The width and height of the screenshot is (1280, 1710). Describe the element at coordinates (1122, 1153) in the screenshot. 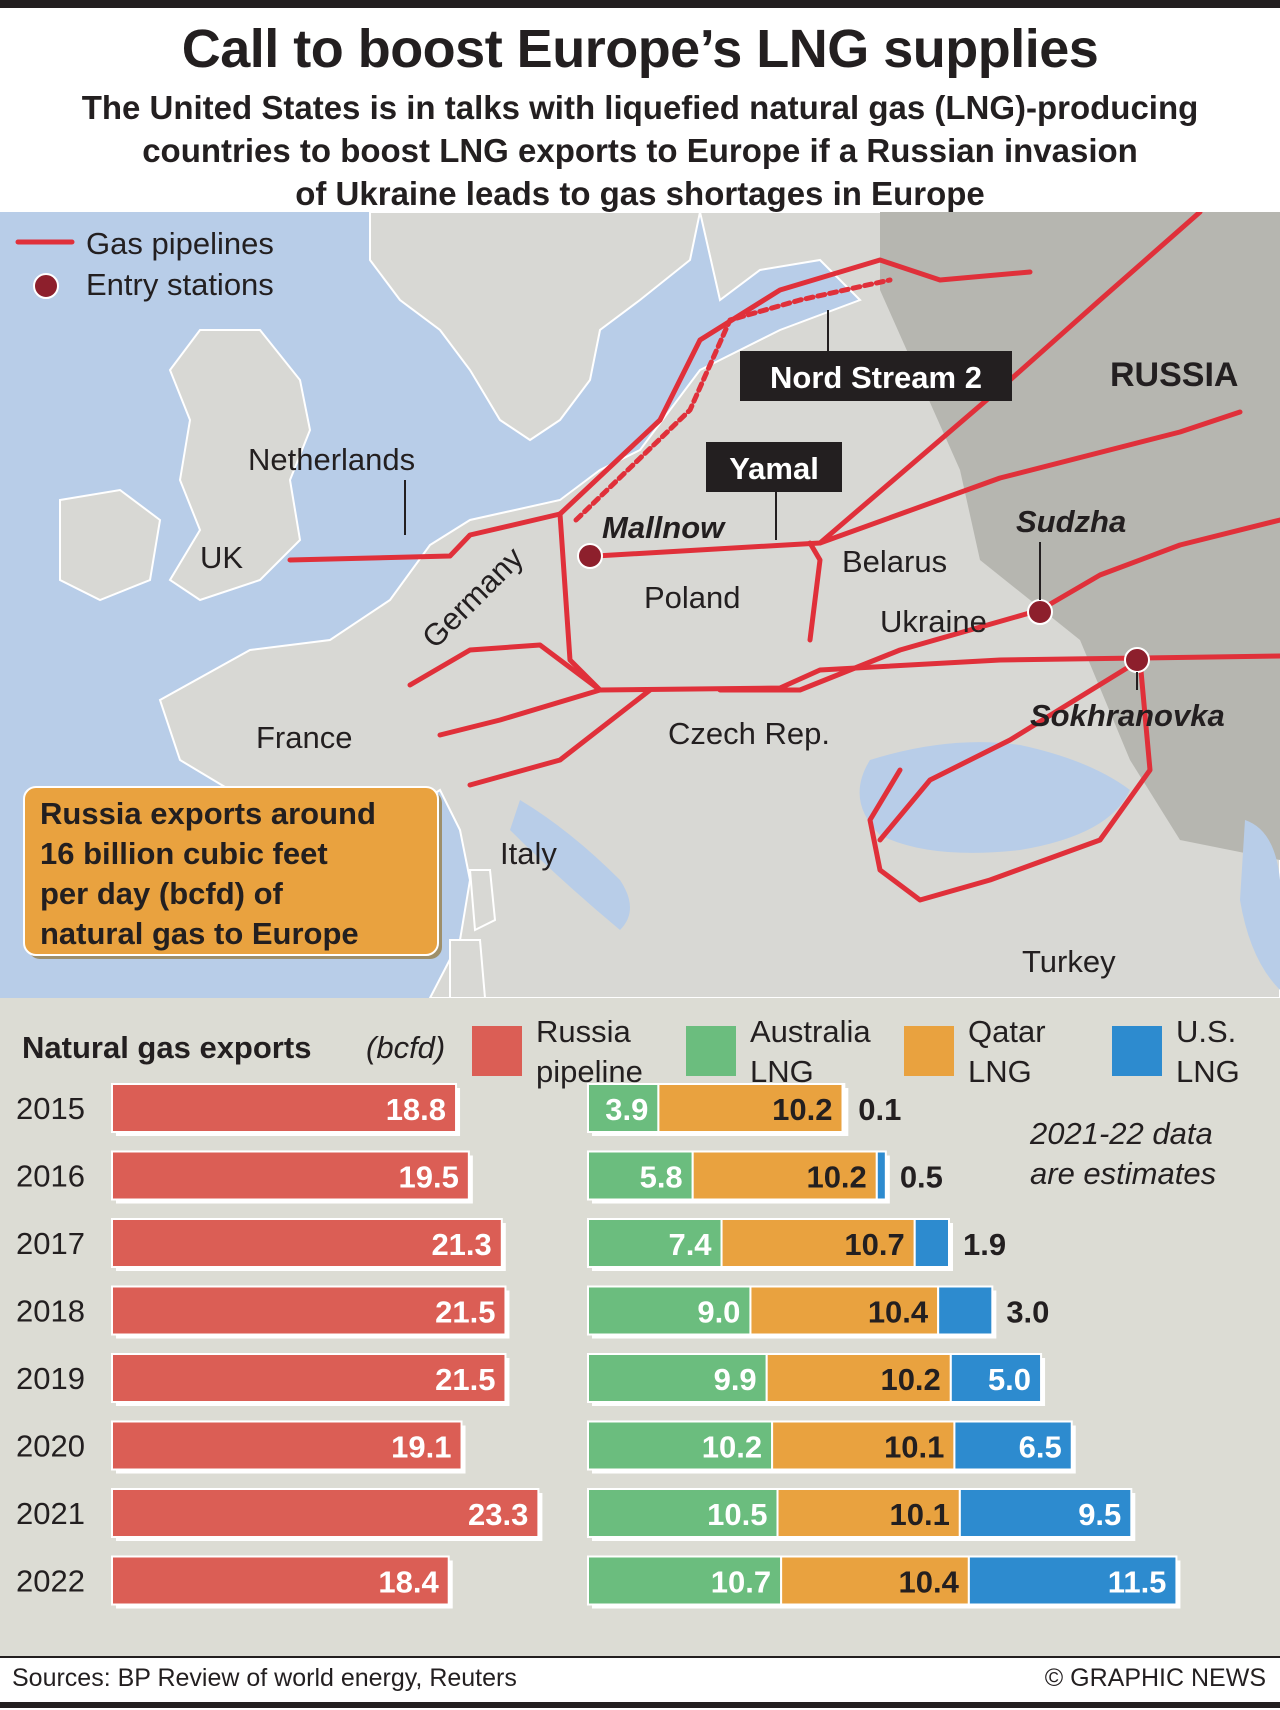

I see `estimate-note: 2021-22 data are estimates` at that location.